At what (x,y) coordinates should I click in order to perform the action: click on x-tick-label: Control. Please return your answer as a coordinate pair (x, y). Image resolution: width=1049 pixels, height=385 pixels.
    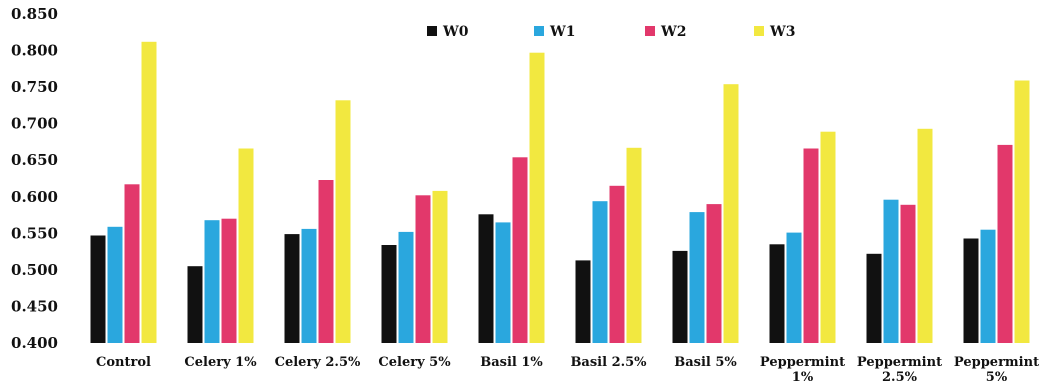
    Looking at the image, I should click on (123, 362).